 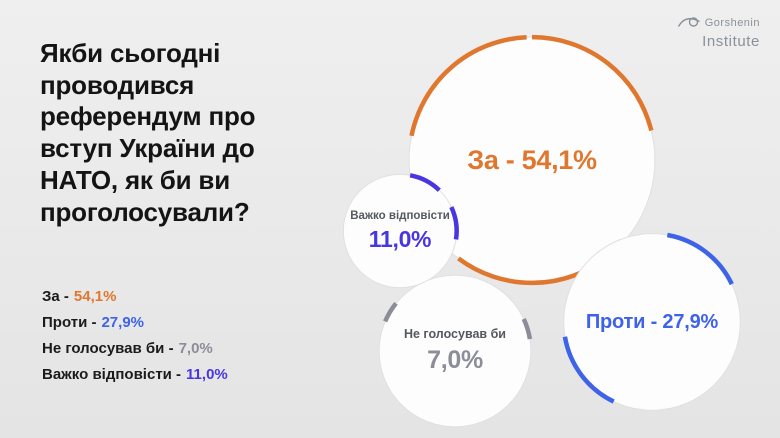 I want to click on bubble-proty-label: Проти - 27,9%, so click(x=652, y=321).